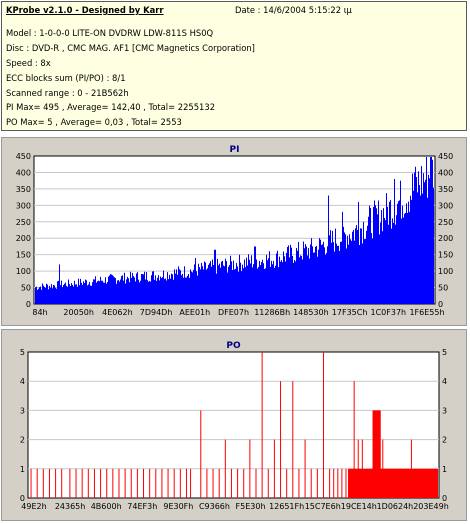 Image resolution: width=470 pixels, height=524 pixels. What do you see at coordinates (395, 506) in the screenshot?
I see `x-tick-label: 1D0624h` at bounding box center [395, 506].